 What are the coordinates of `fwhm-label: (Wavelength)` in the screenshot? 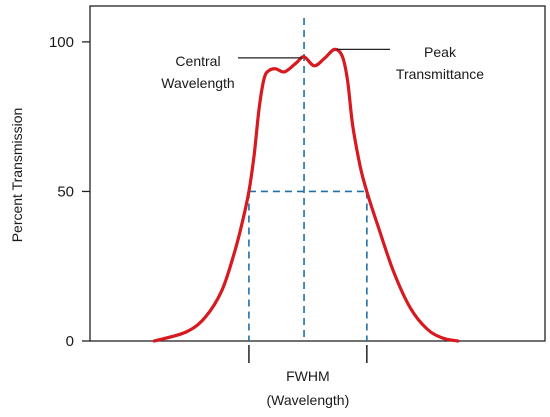 It's located at (308, 400).